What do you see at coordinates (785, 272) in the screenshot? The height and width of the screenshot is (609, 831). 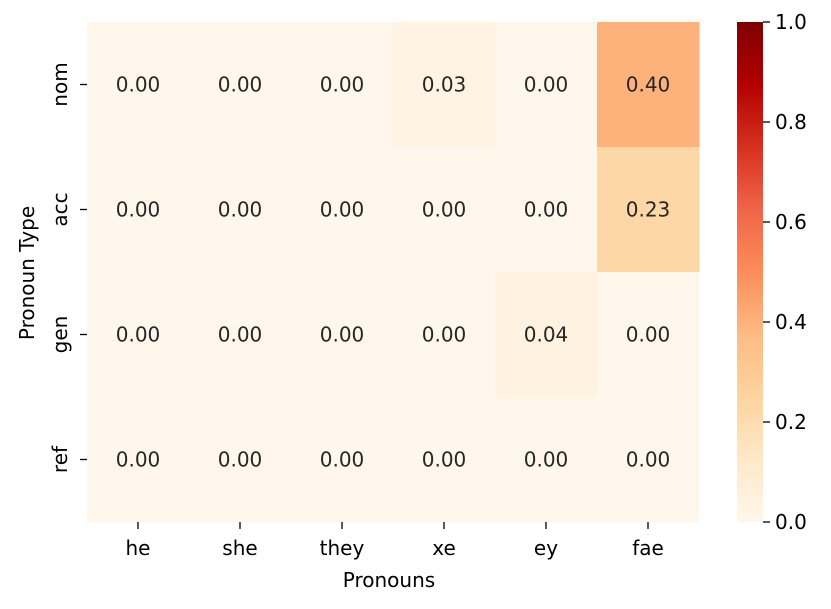 I see `colorbar-ticks: 0.0 0.2 0.4 0.6 0.8 1.0` at bounding box center [785, 272].